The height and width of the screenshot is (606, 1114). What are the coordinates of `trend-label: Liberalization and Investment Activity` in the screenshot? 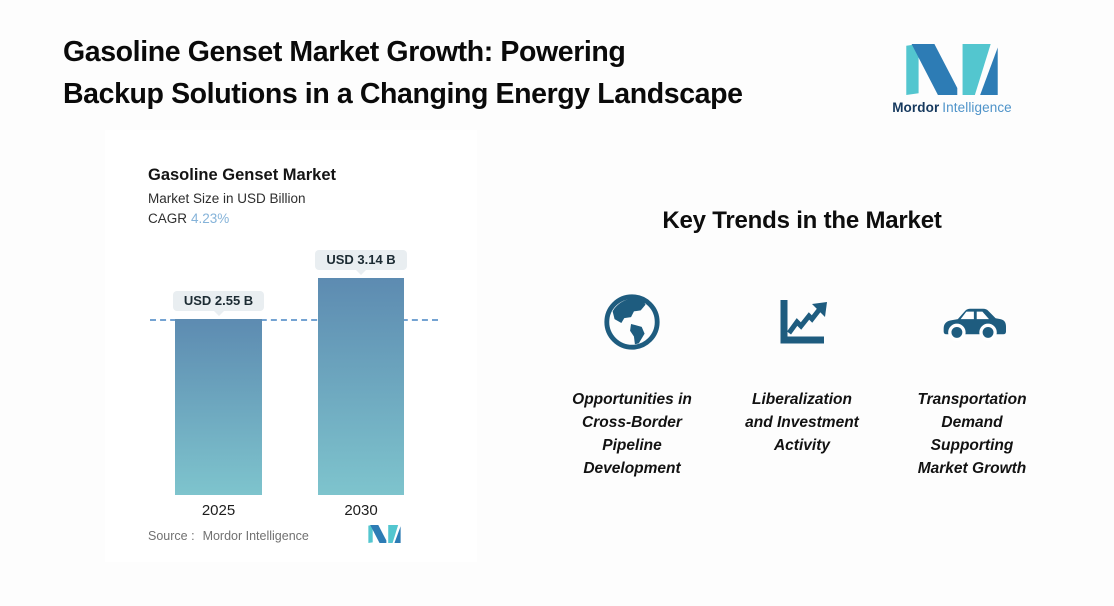 It's located at (802, 422).